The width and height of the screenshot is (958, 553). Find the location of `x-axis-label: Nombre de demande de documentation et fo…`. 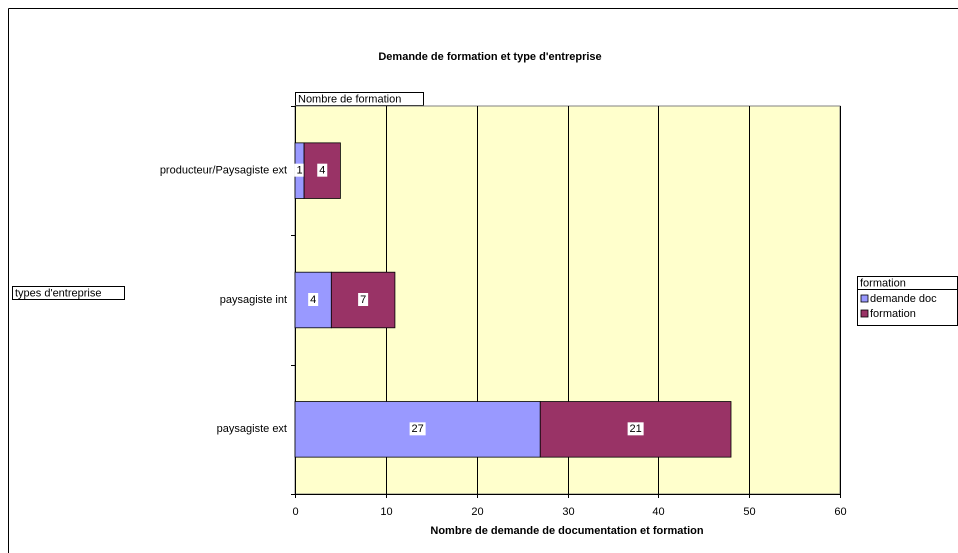

x-axis-label: Nombre de demande de documentation et fo… is located at coordinates (566, 531).